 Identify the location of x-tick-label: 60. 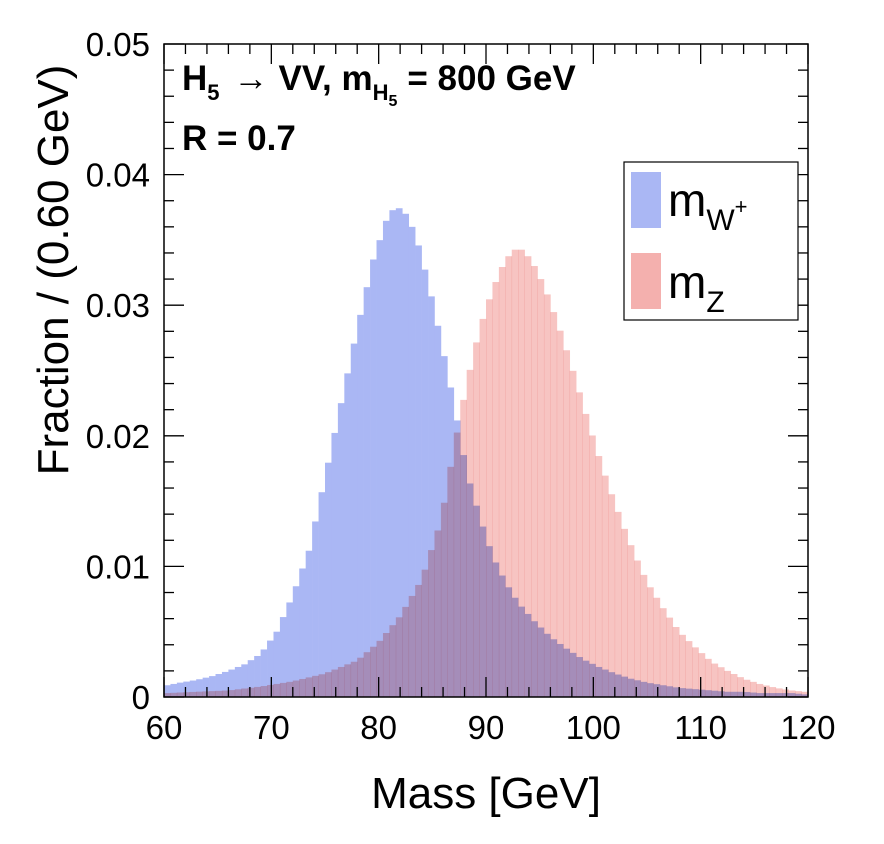
(164, 727).